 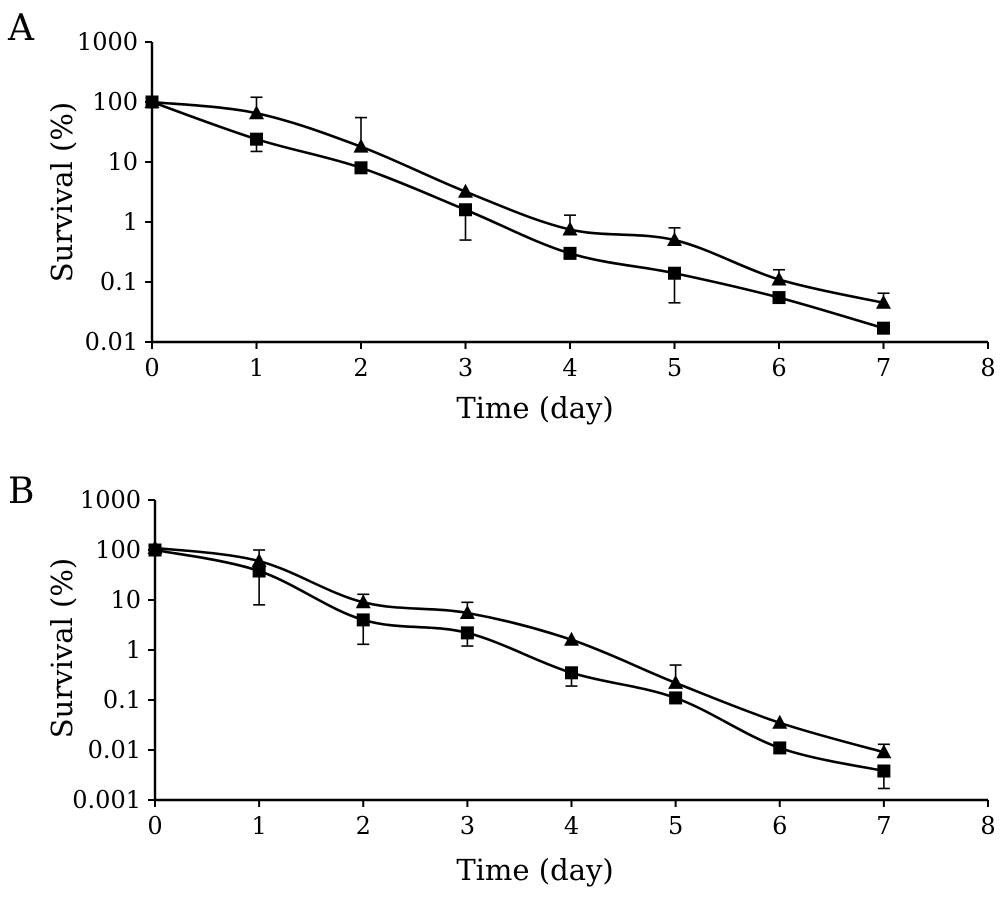 I want to click on panel-label: A, so click(x=21, y=28).